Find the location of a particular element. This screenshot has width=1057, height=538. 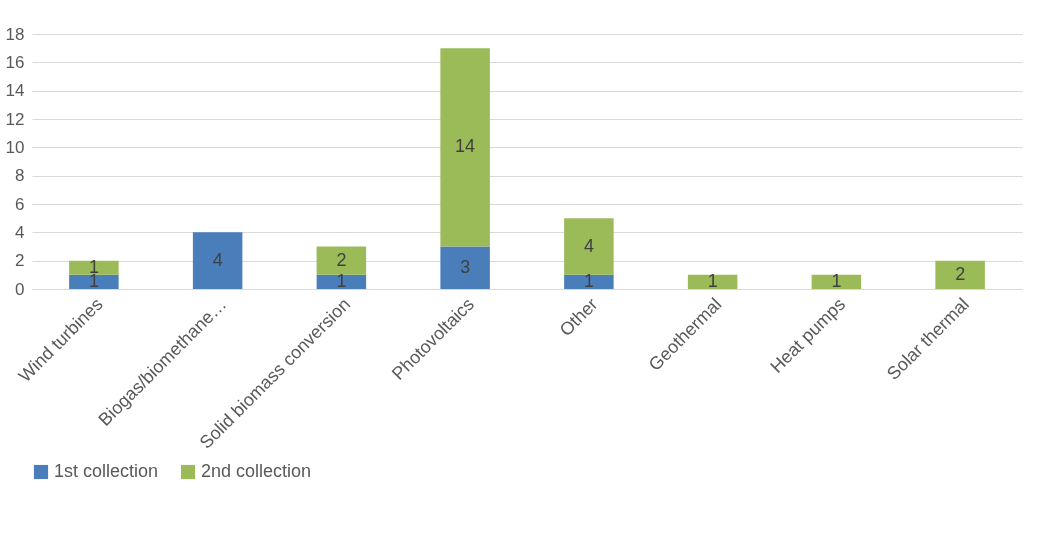

y-tick-label: 2 is located at coordinates (20, 261).